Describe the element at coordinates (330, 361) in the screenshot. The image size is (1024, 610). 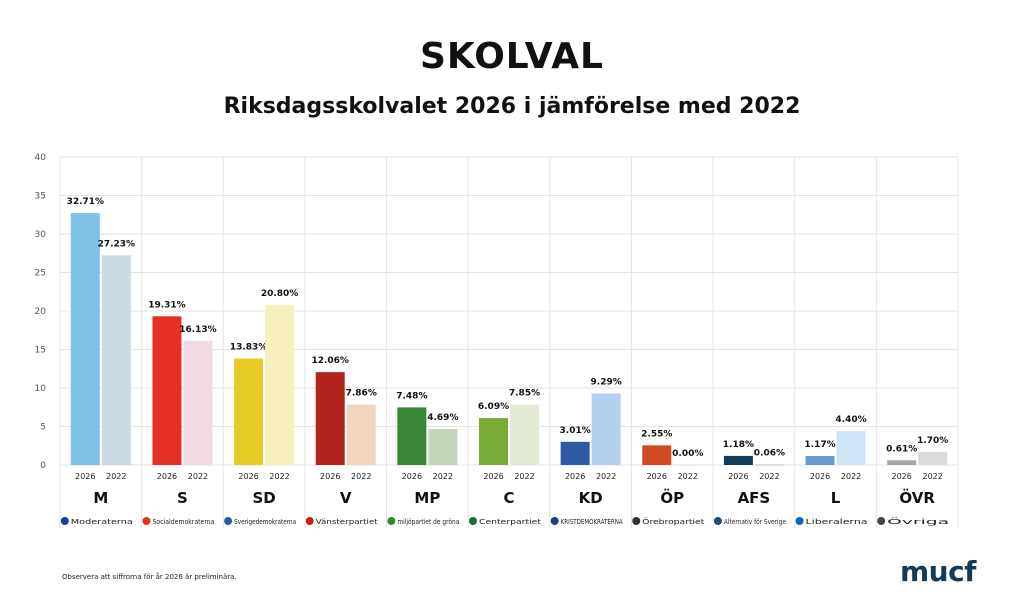
I see `value-label-2026: 12.06%` at that location.